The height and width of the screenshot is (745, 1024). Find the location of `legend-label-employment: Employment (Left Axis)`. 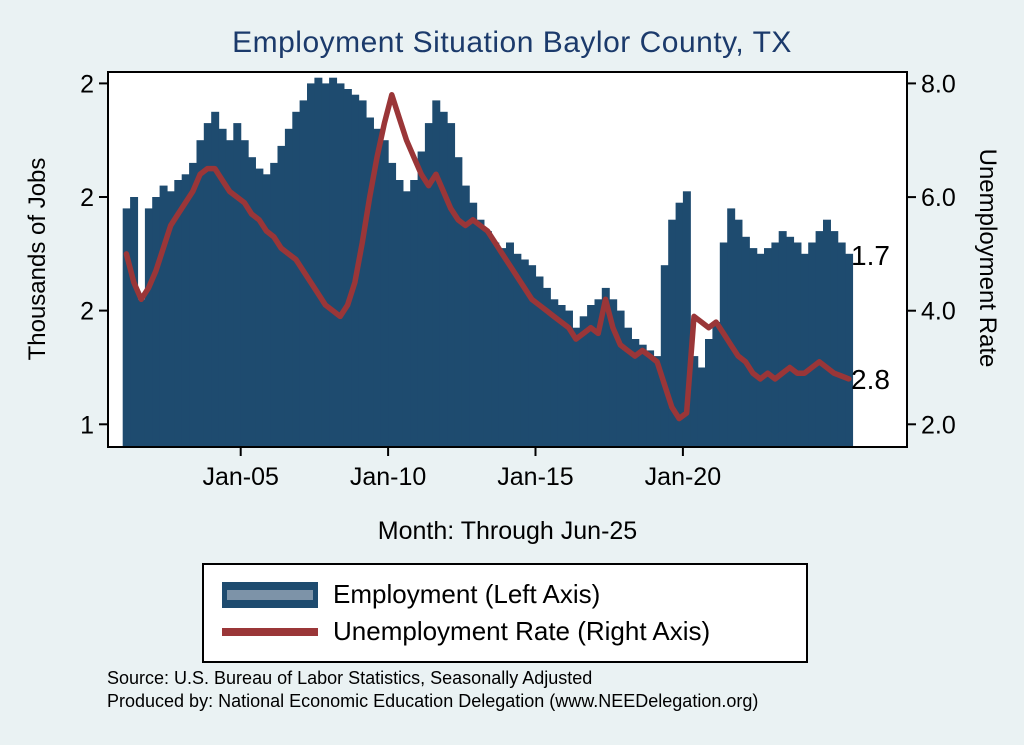

legend-label-employment: Employment (Left Axis) is located at coordinates (467, 594).